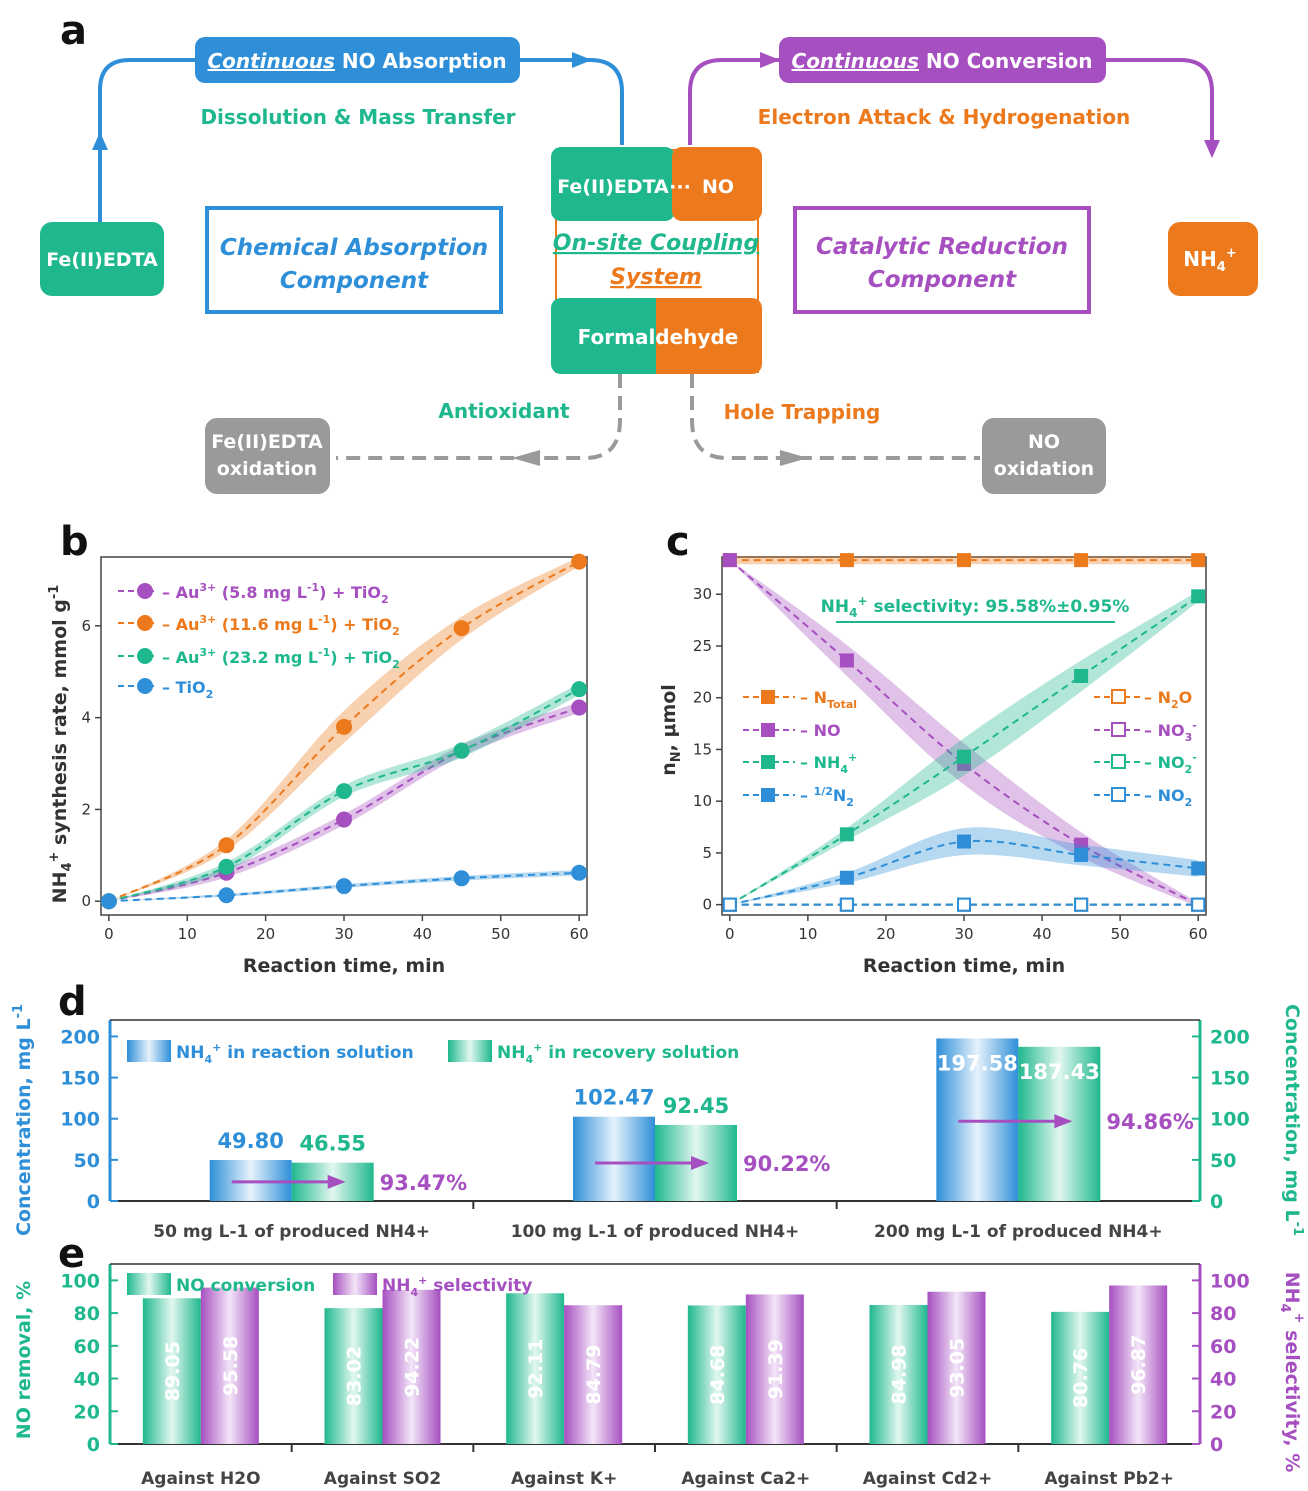  I want to click on y-tick-label-left: 200, so click(80, 1037).